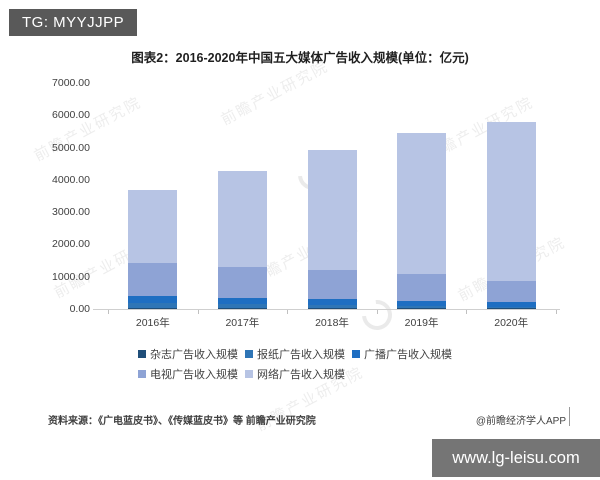 This screenshot has width=600, height=480. I want to click on legend-item: 电视广告收入规模, so click(188, 374).